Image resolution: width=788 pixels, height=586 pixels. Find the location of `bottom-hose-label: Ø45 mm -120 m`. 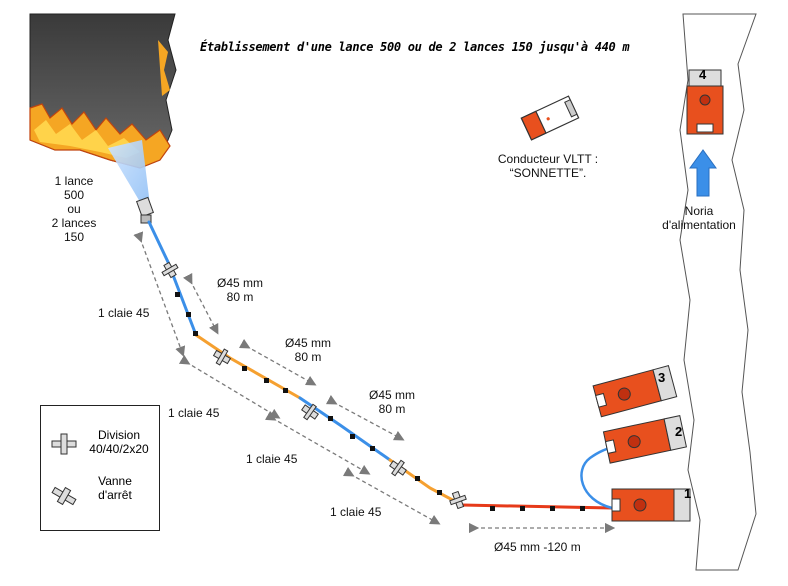

bottom-hose-label: Ø45 mm -120 m is located at coordinates (537, 547).